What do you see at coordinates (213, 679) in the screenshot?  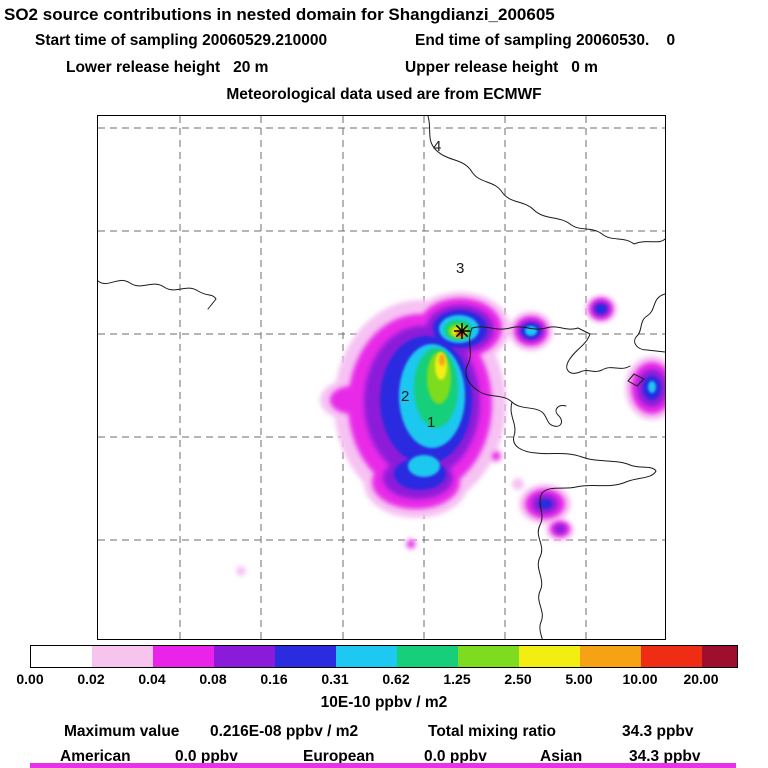 I see `colorbar-tick-label: 0.08` at bounding box center [213, 679].